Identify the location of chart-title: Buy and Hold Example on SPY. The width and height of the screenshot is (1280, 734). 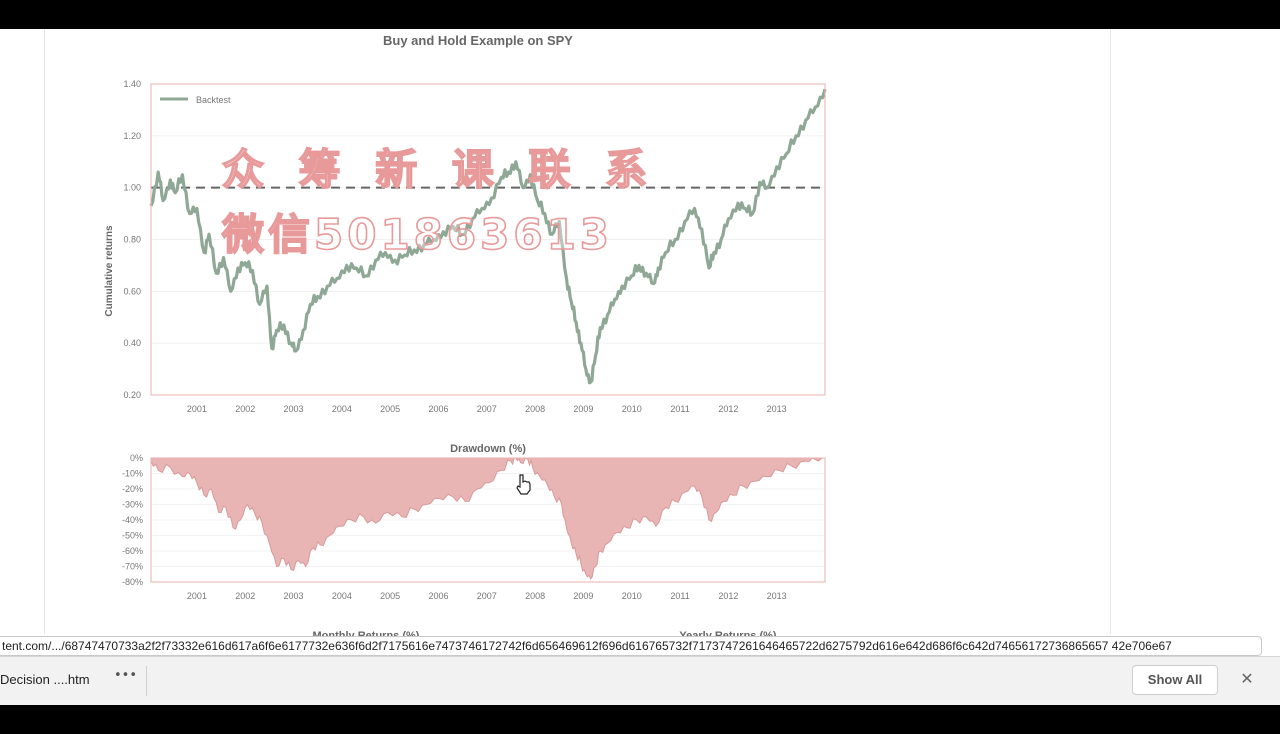
(478, 40).